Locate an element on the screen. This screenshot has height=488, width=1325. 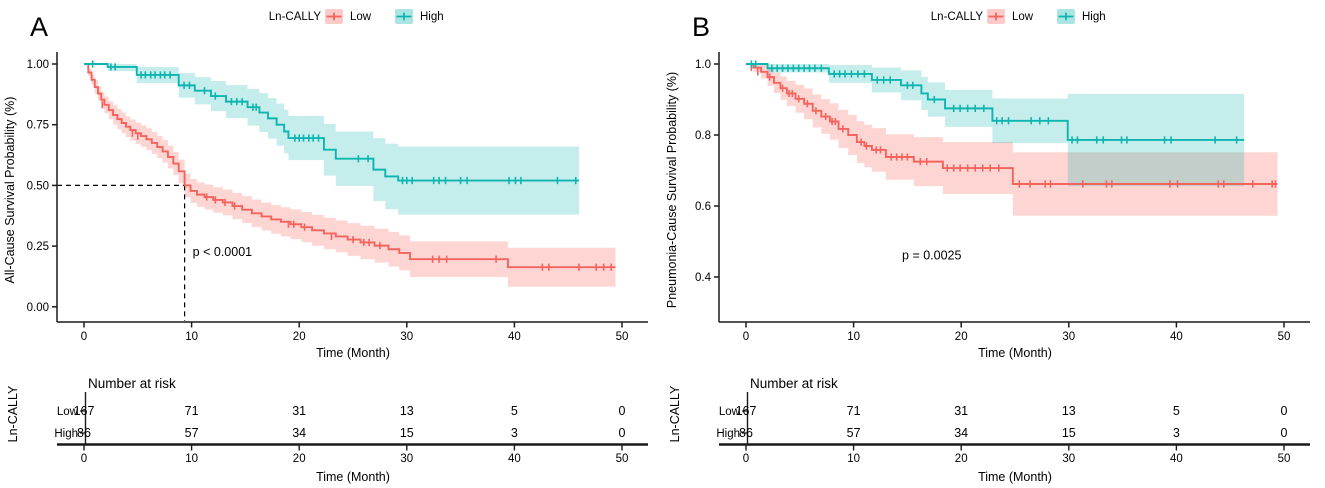
risk-count: 34 is located at coordinates (299, 433).